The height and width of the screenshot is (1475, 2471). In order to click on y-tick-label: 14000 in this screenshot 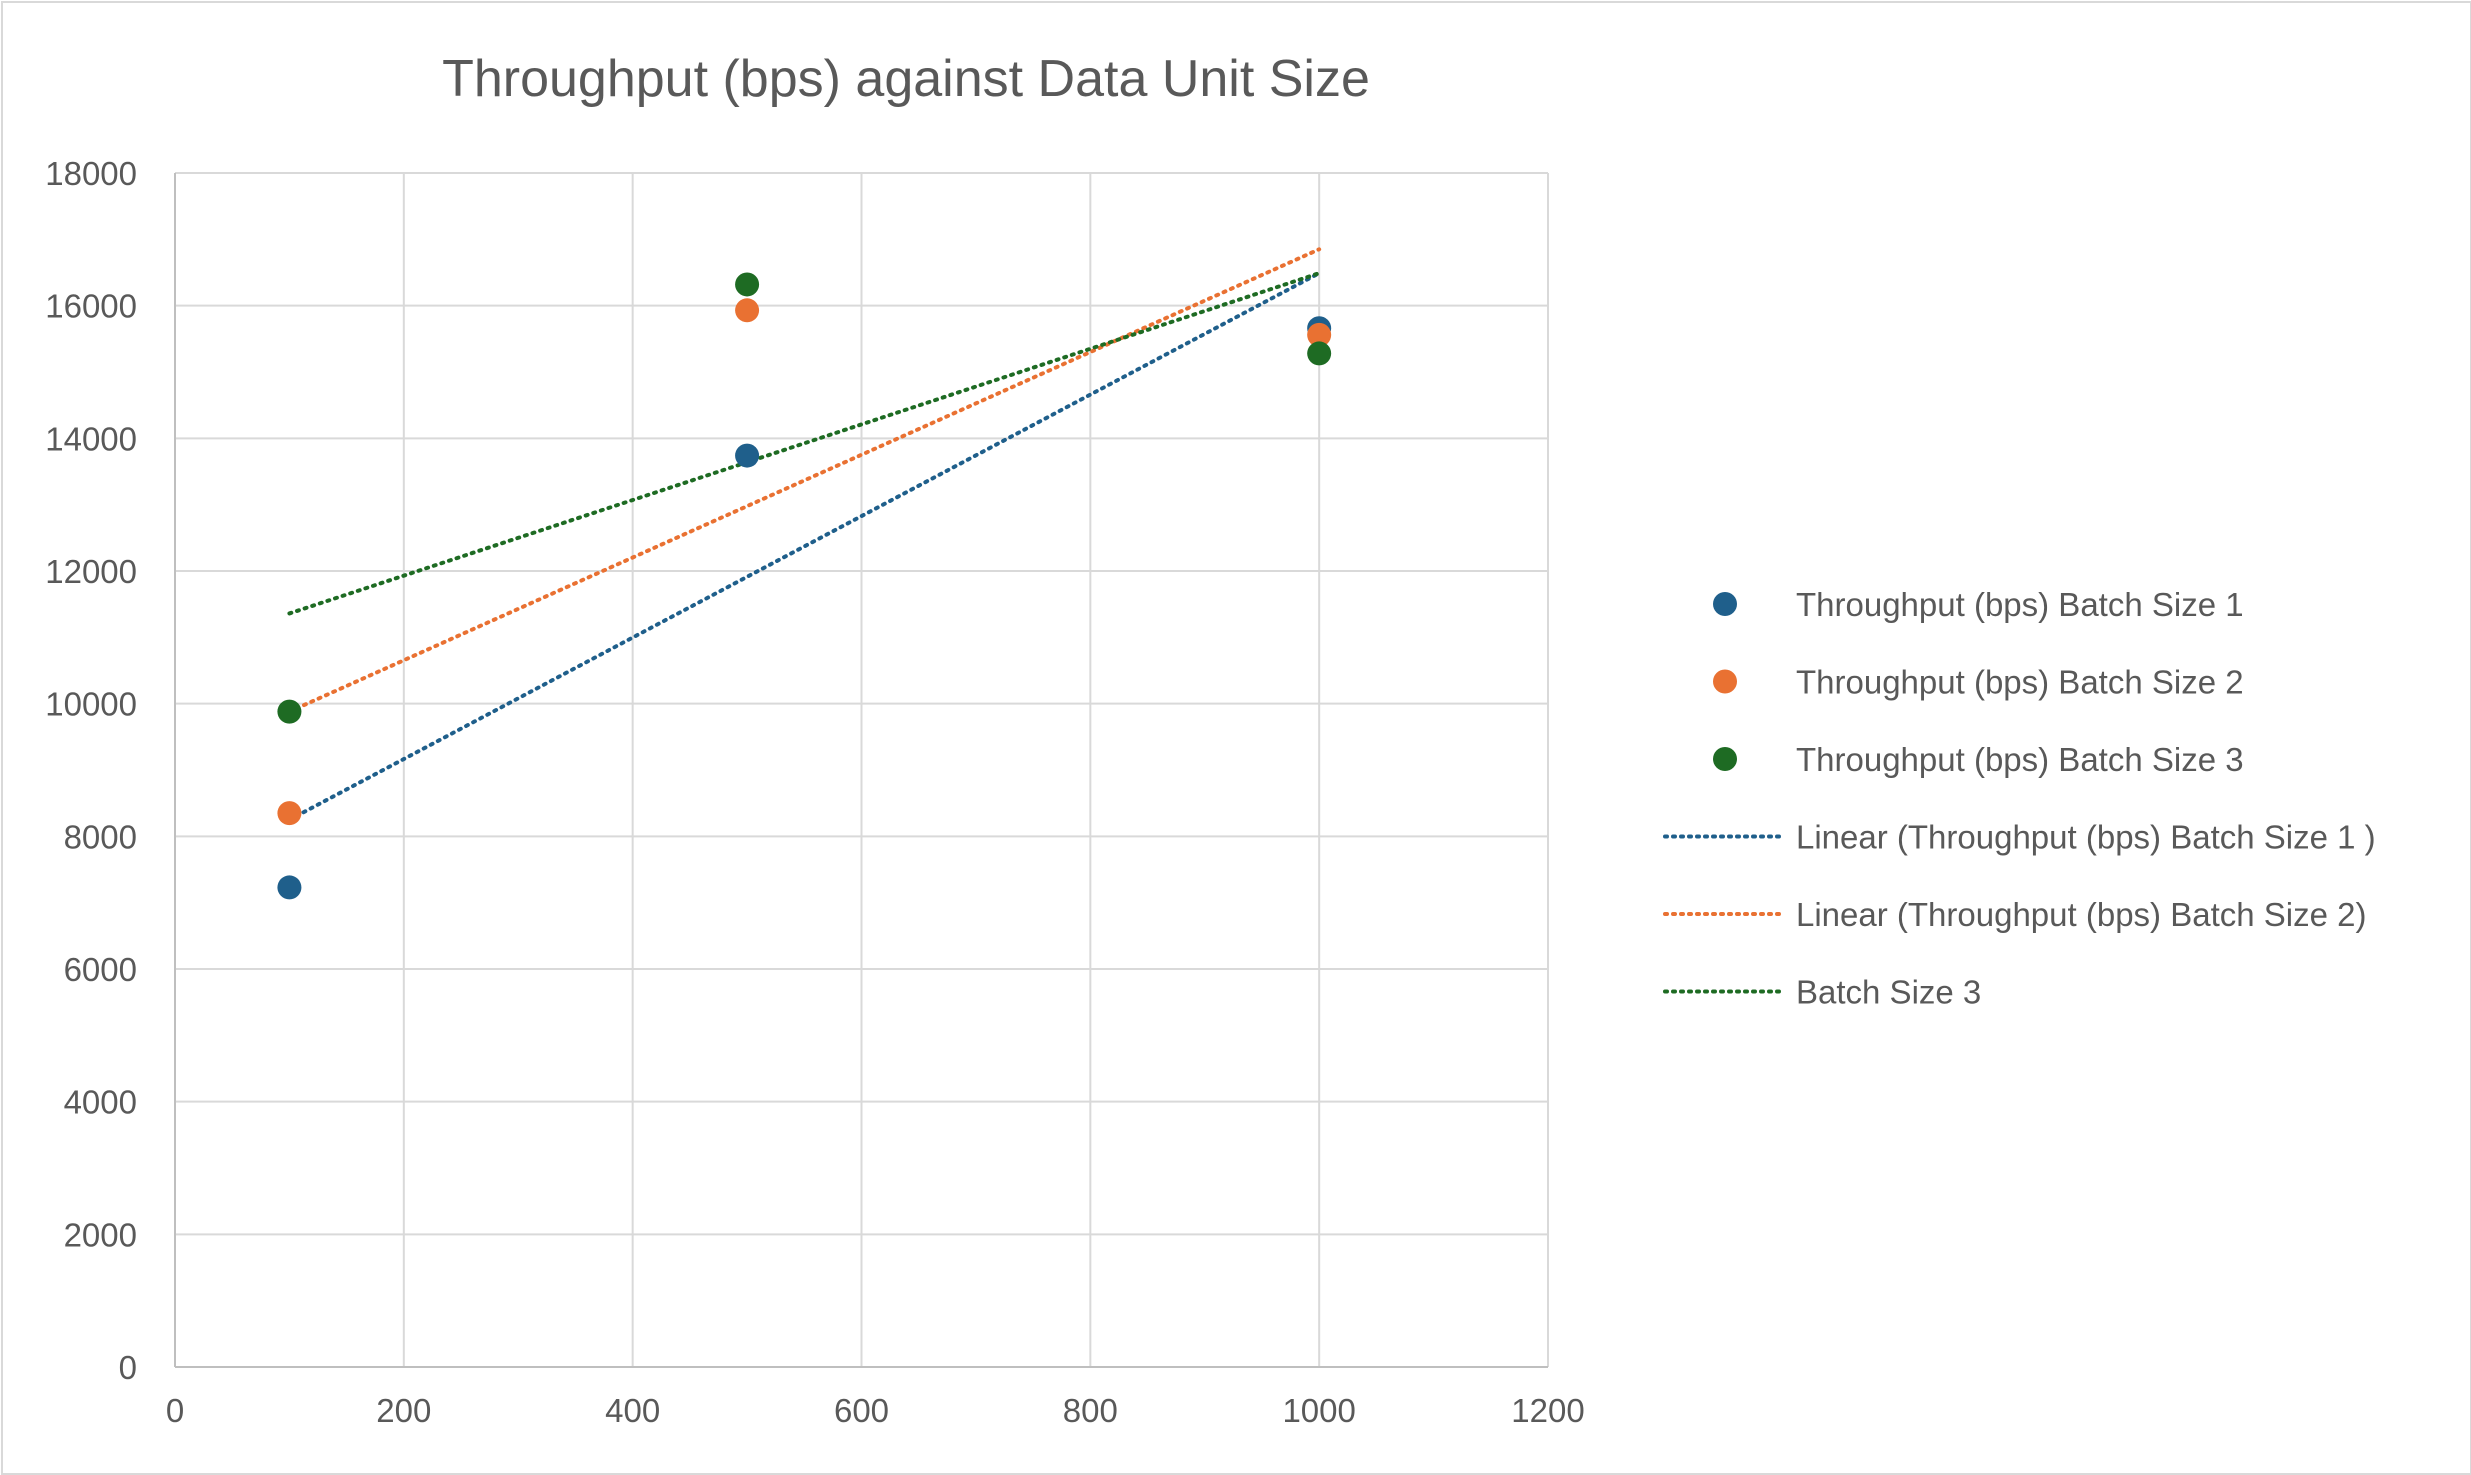, I will do `click(91, 438)`.